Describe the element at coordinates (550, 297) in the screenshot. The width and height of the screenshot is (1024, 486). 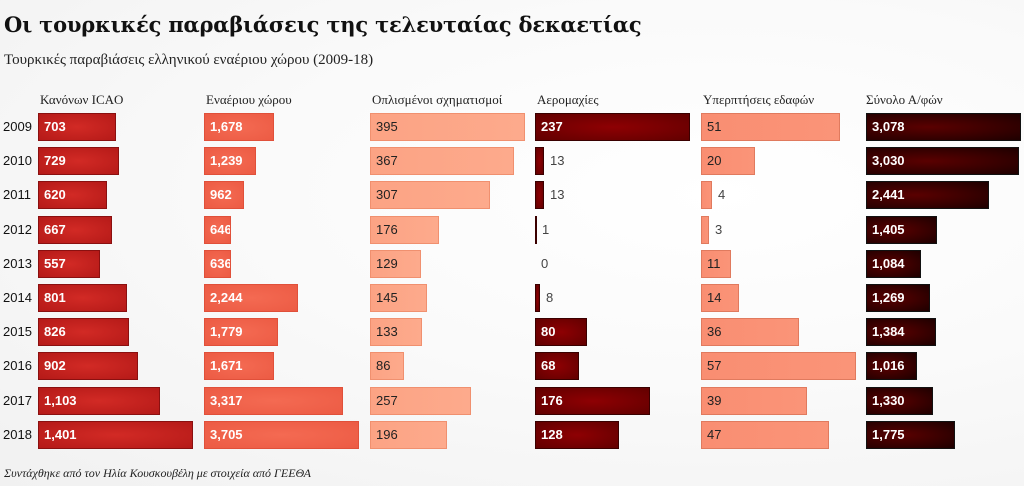
I see `bar-value-label: 8` at that location.